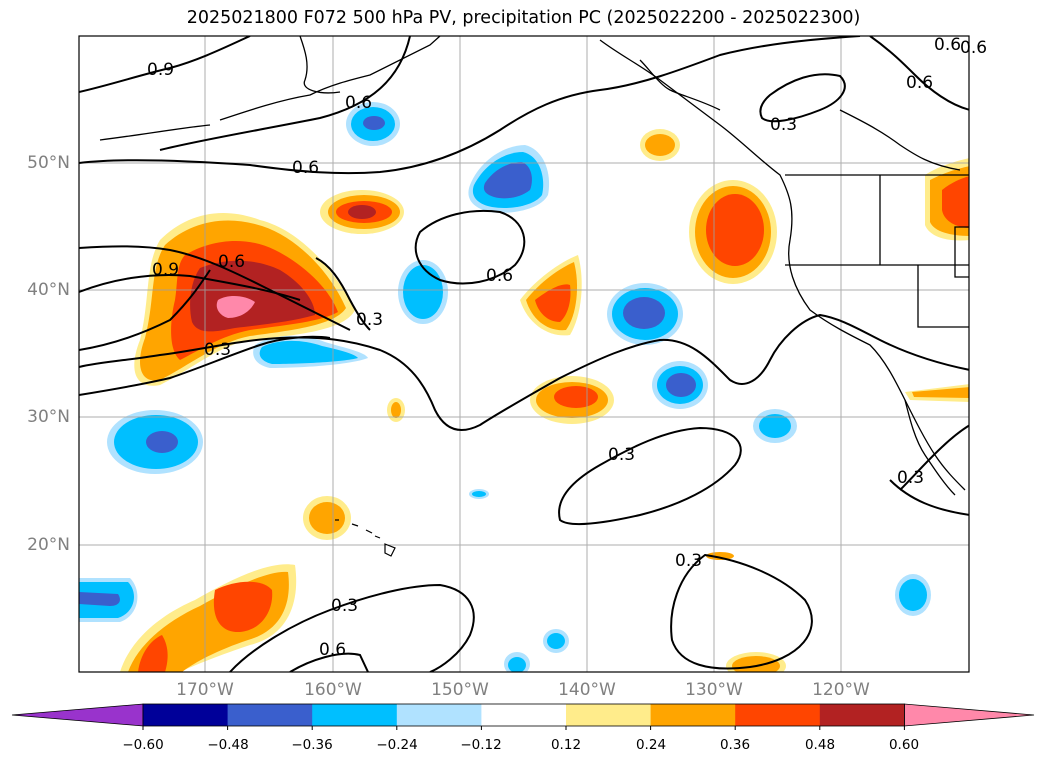 This screenshot has height=765, width=1047. I want to click on colorbar-tick-label: 0.36, so click(735, 745).